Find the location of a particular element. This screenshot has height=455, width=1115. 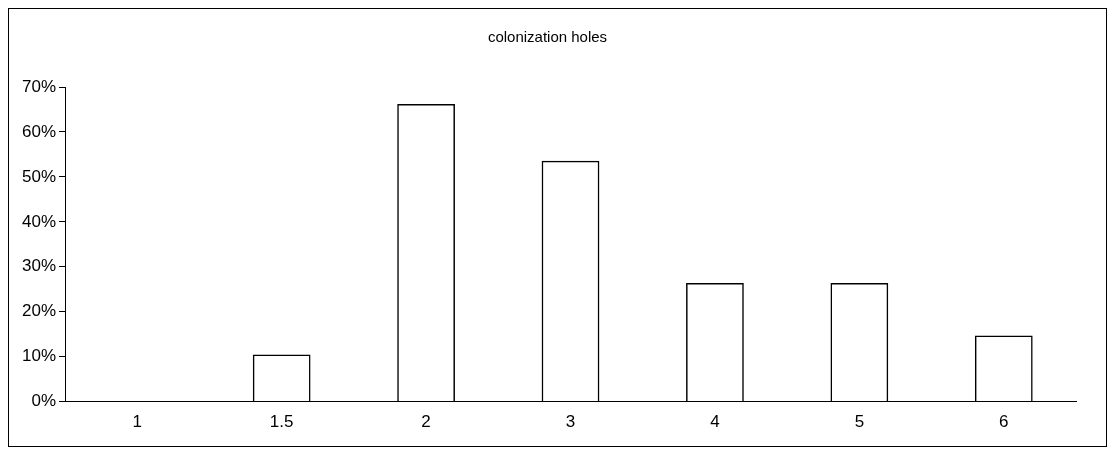

y-tick-label: 10% is located at coordinates (39, 356).